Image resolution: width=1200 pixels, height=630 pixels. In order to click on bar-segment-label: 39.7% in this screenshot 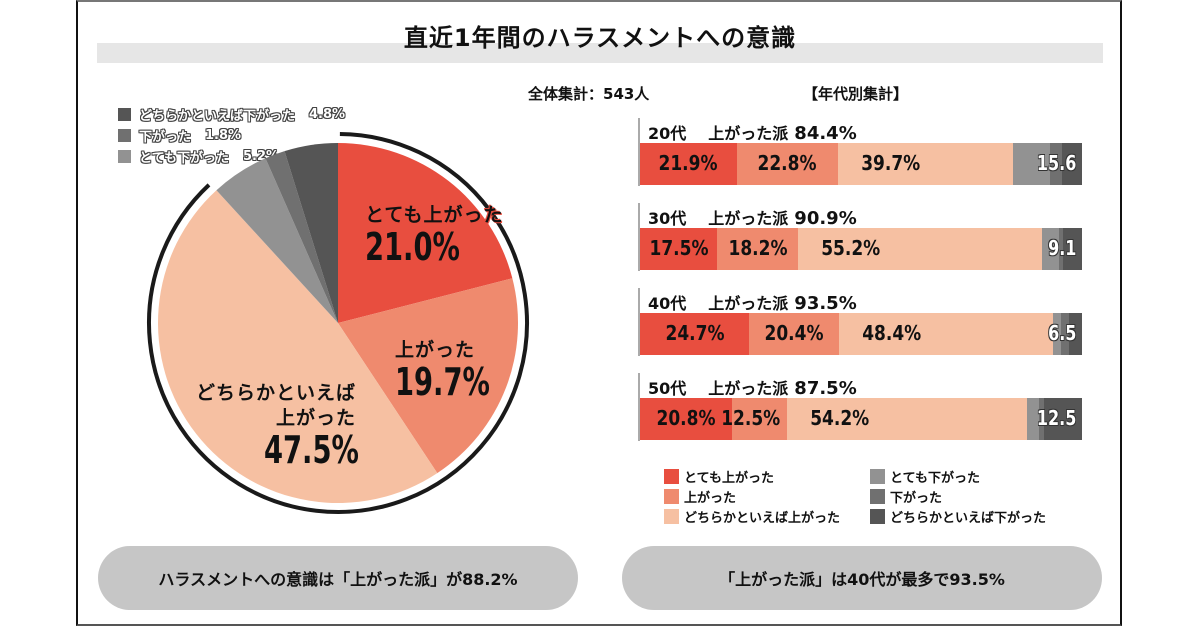, I will do `click(890, 163)`.